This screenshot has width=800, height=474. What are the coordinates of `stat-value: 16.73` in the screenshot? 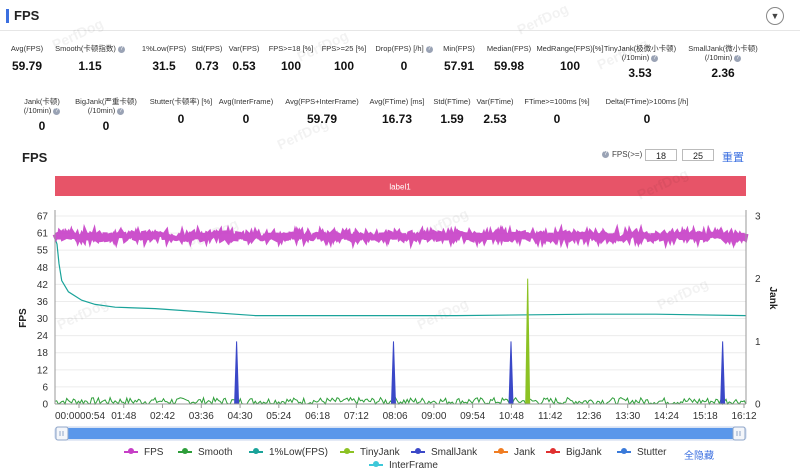 It's located at (397, 119).